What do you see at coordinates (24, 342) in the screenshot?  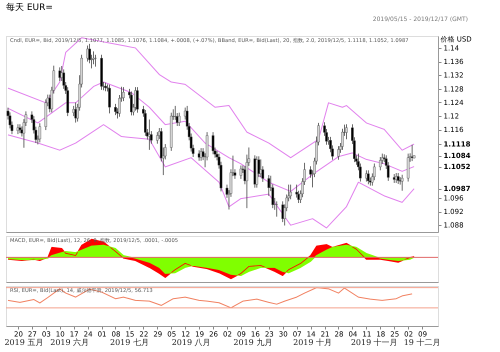 I see `text: 2019 五月` at bounding box center [24, 342].